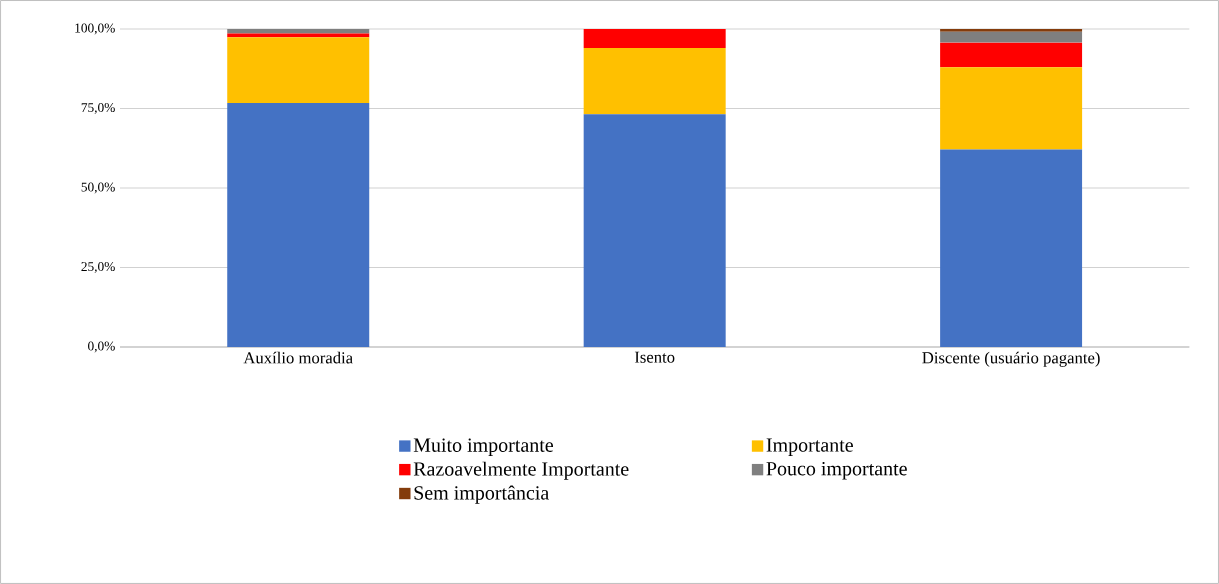  What do you see at coordinates (654, 357) in the screenshot?
I see `x-tick-label: Isento` at bounding box center [654, 357].